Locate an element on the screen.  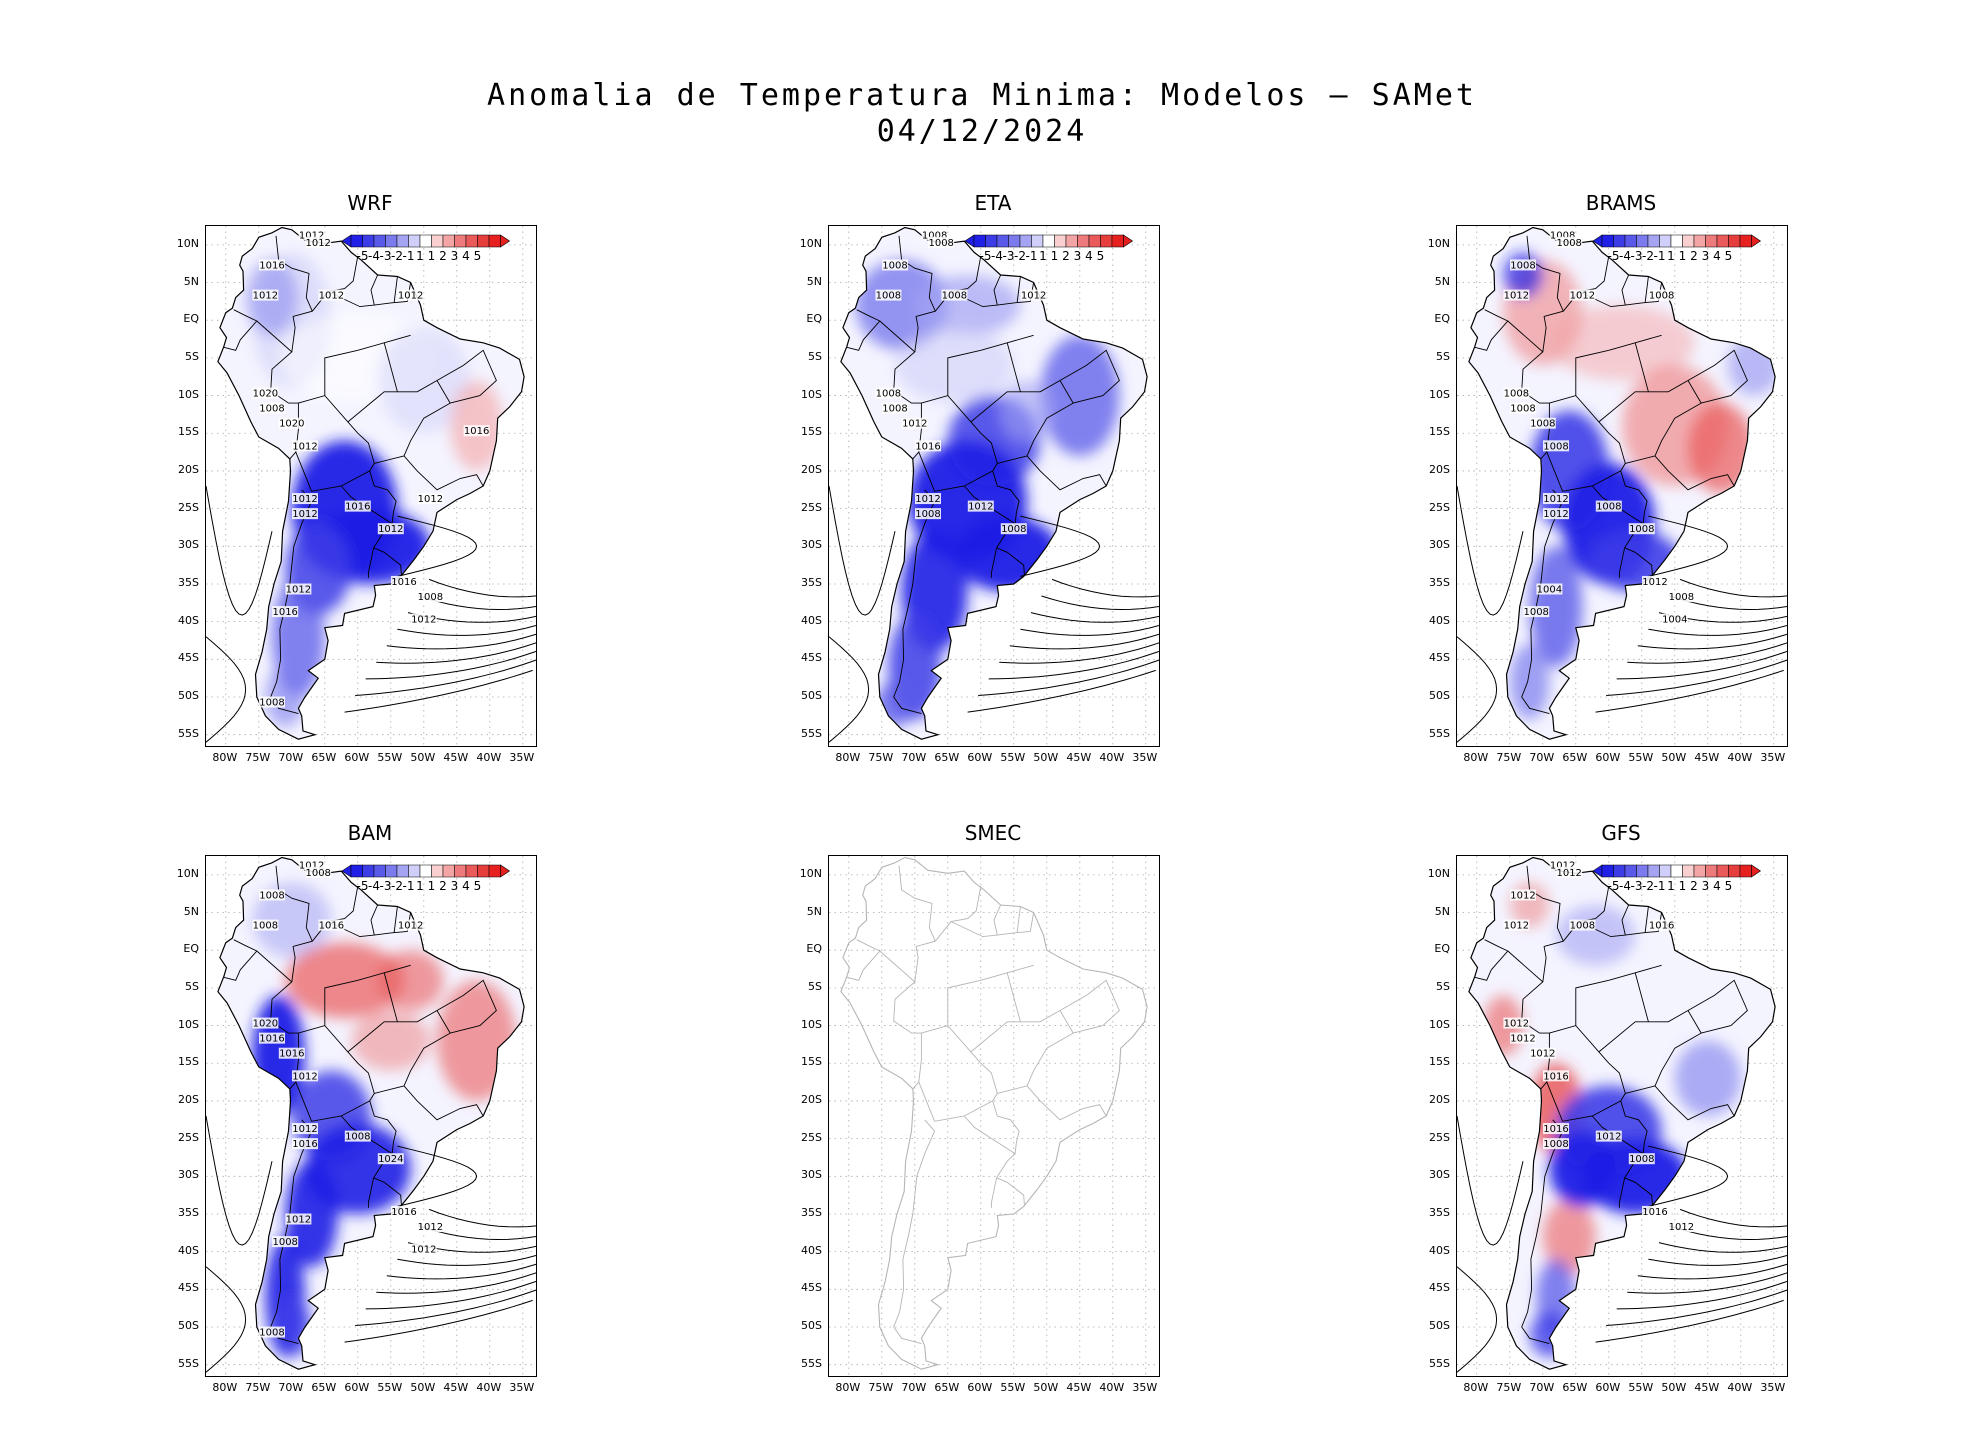
colorbar-tick-label: 4 is located at coordinates (466, 256).